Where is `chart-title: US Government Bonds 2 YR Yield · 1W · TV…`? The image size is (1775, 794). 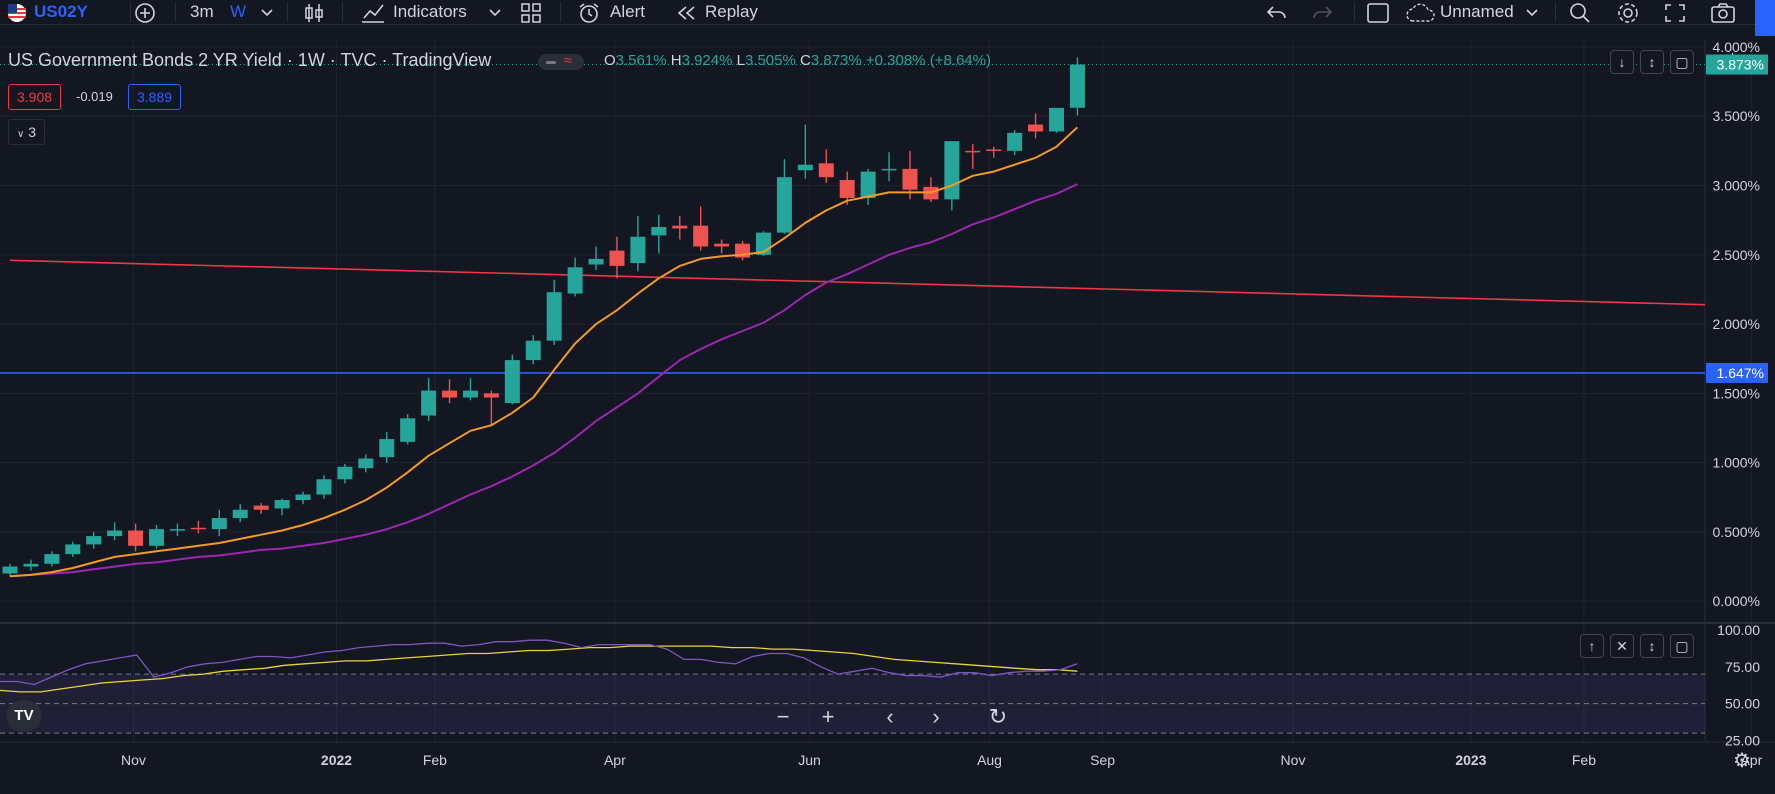 chart-title: US Government Bonds 2 YR Yield · 1W · TV… is located at coordinates (250, 60).